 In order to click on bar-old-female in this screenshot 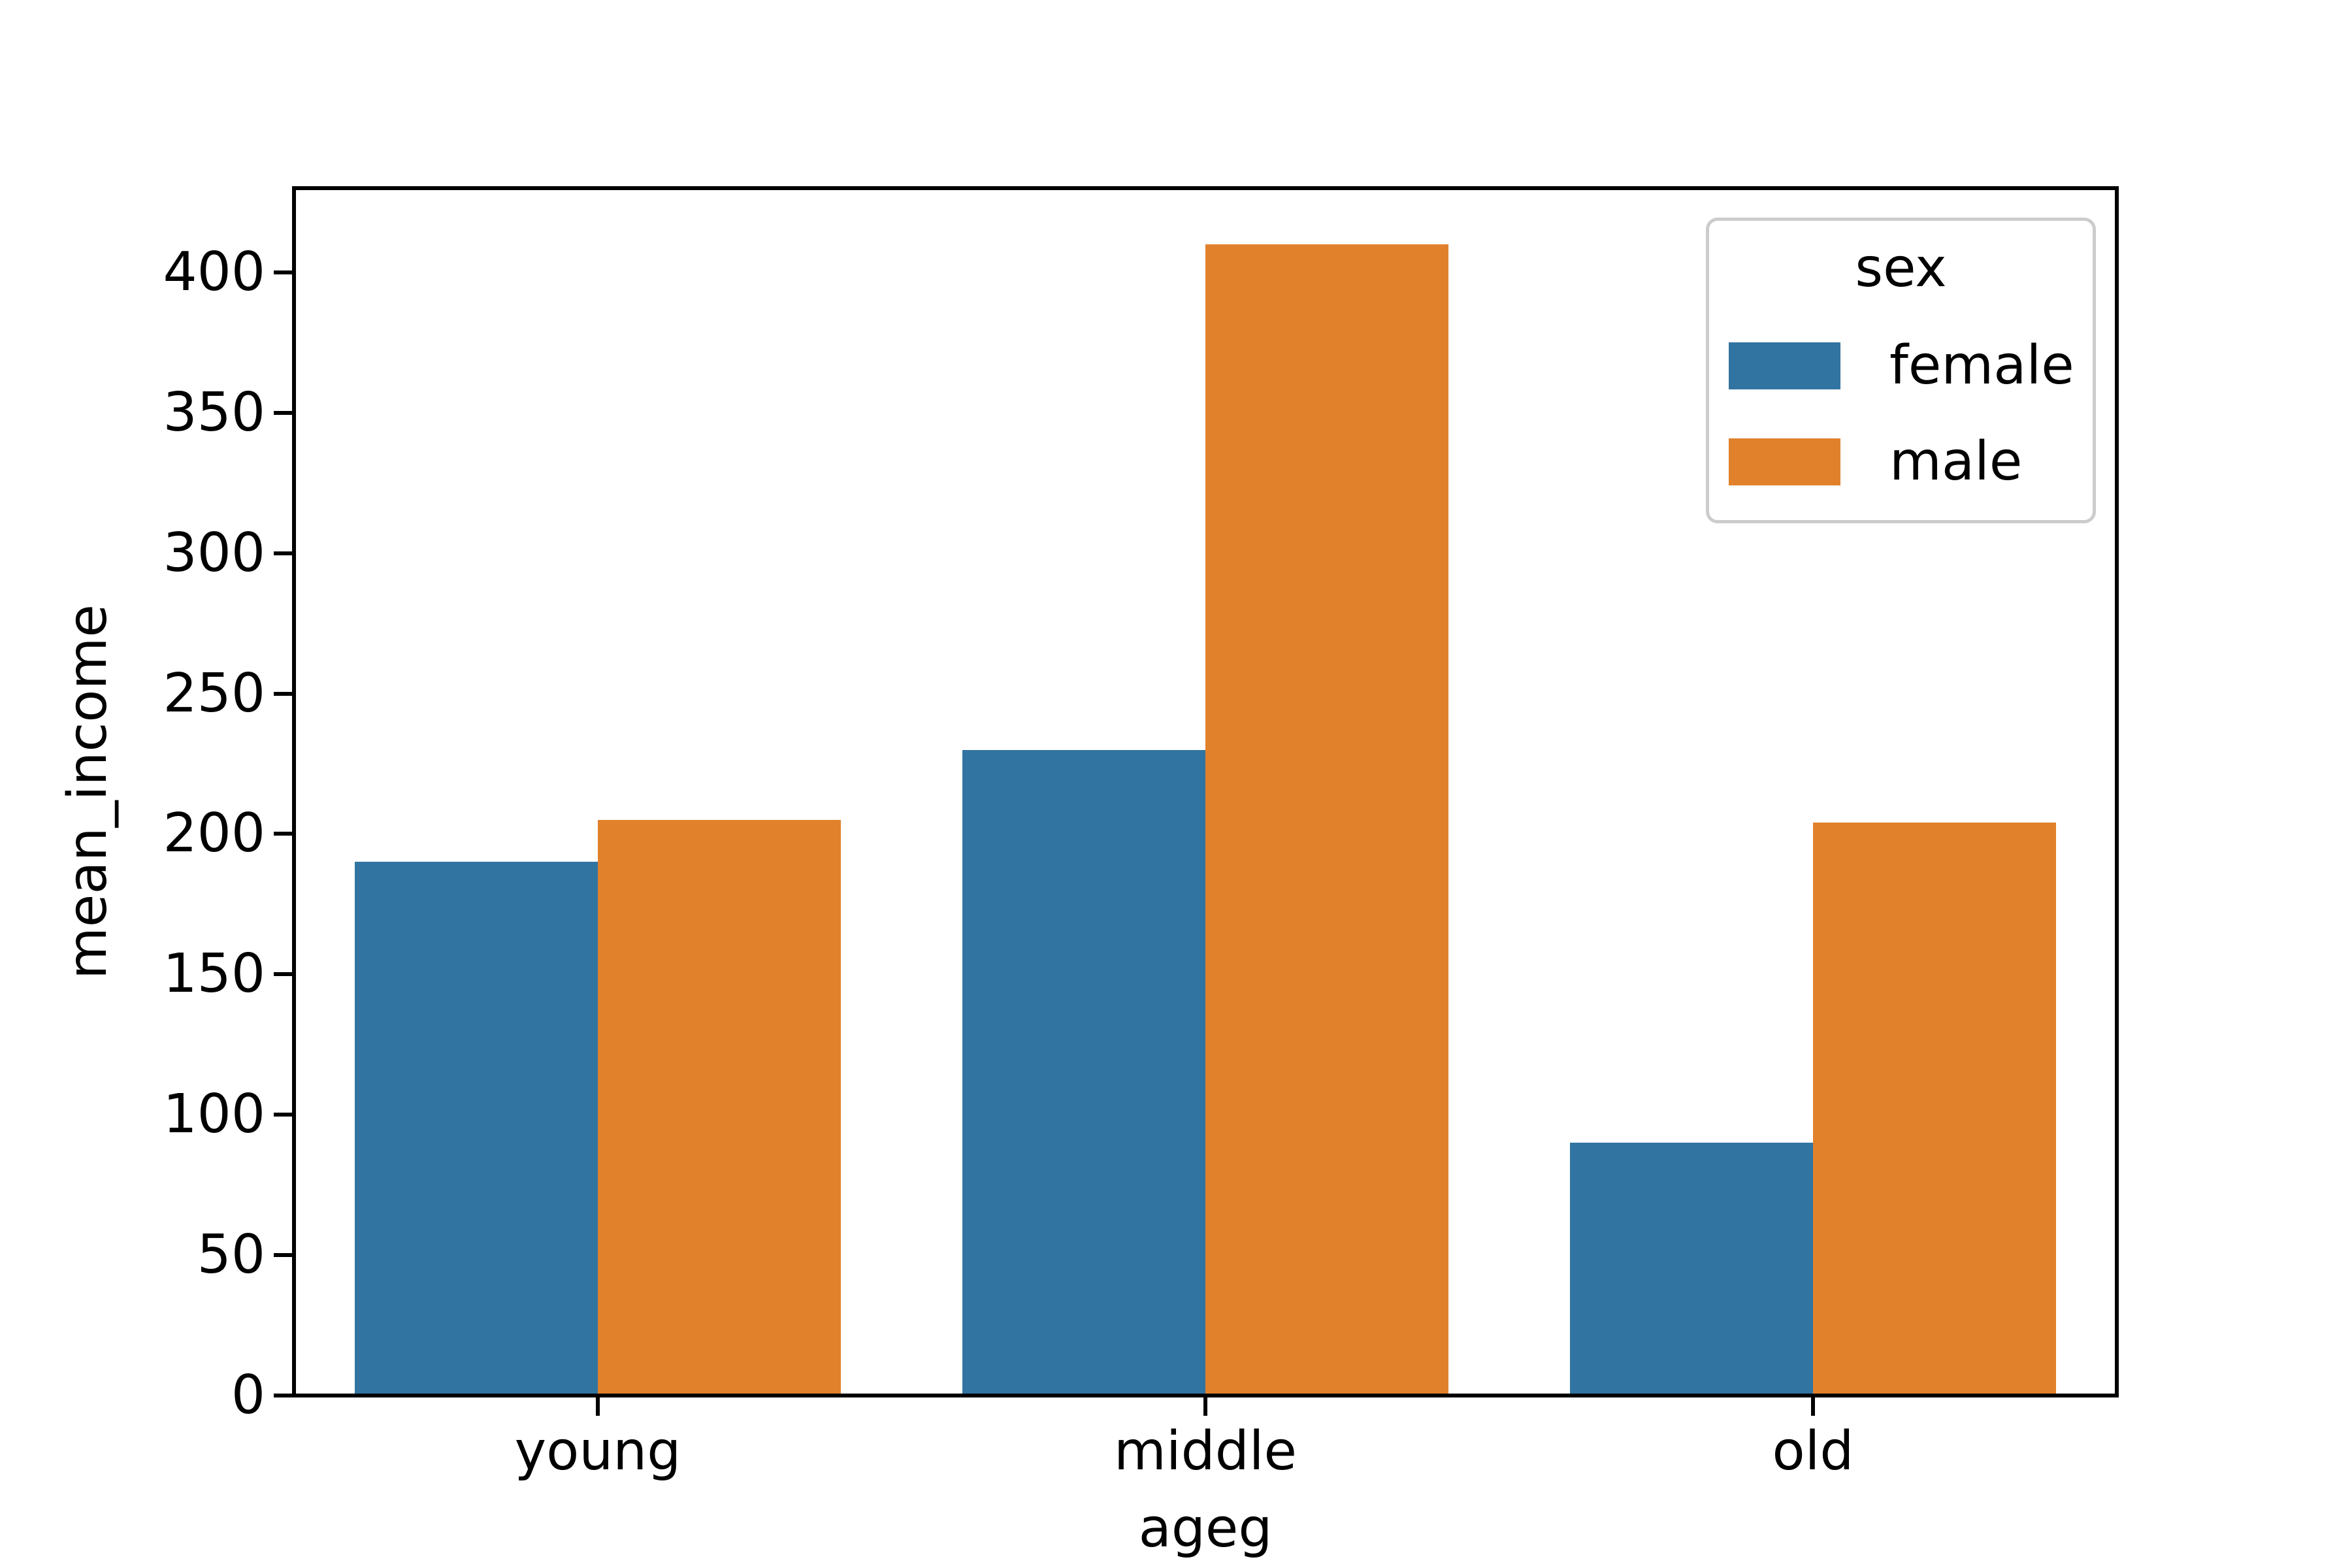, I will do `click(1691, 1269)`.